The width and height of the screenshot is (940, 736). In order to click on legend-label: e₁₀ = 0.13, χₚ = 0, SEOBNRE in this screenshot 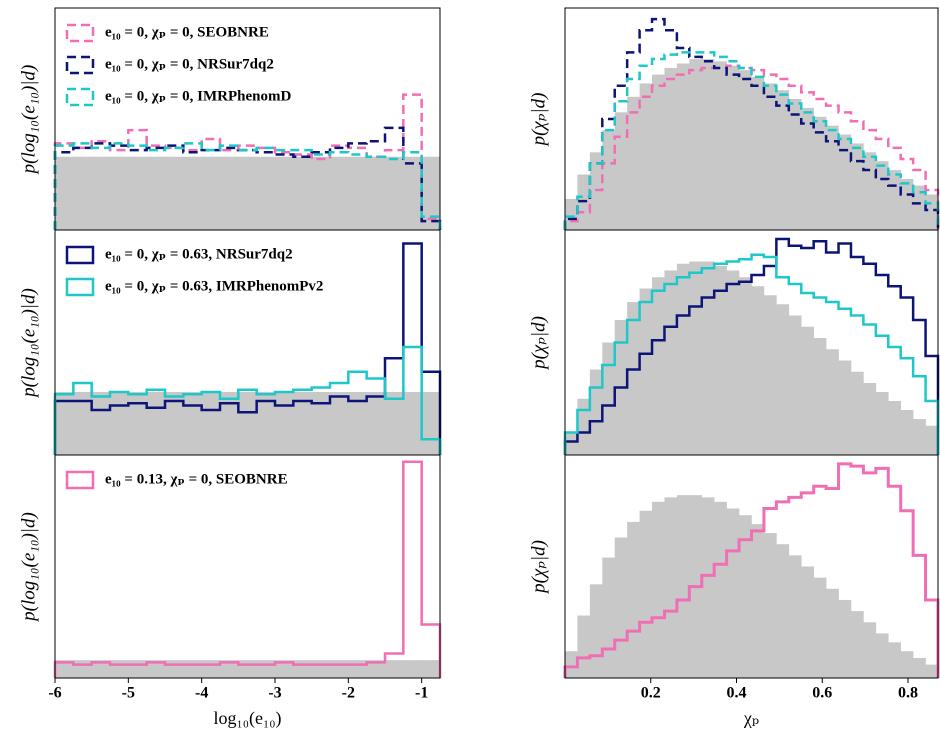, I will do `click(196, 479)`.